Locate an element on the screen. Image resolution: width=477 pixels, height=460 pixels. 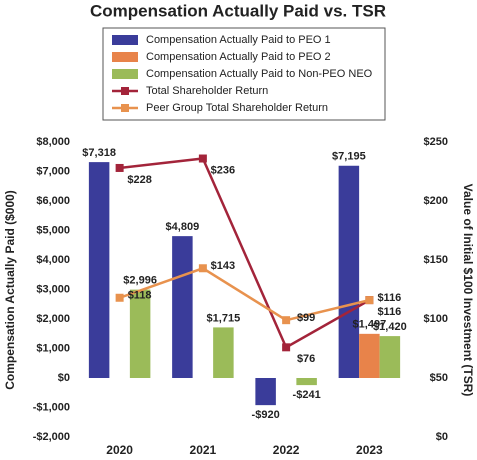
bar-value-label: $1,715 is located at coordinates (224, 318).